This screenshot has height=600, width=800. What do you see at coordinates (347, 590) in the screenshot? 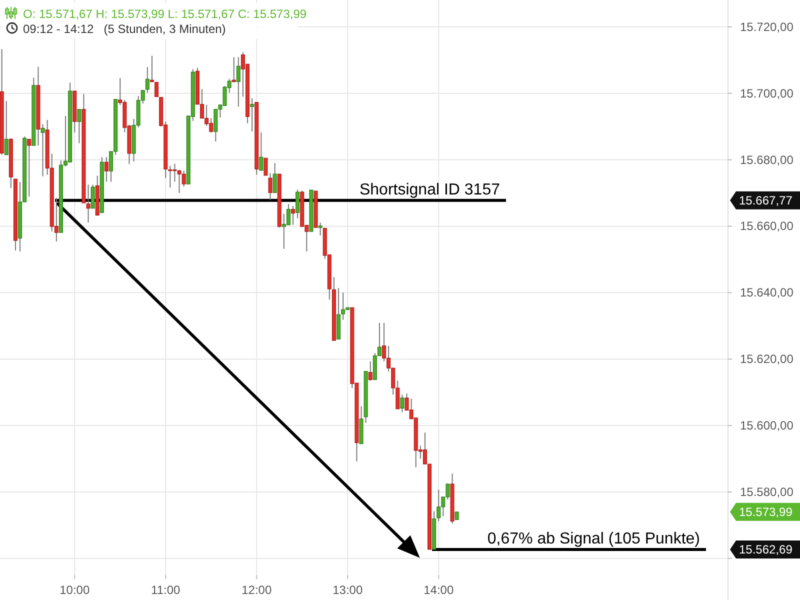
I see `x-tick-label: 13:00` at bounding box center [347, 590].